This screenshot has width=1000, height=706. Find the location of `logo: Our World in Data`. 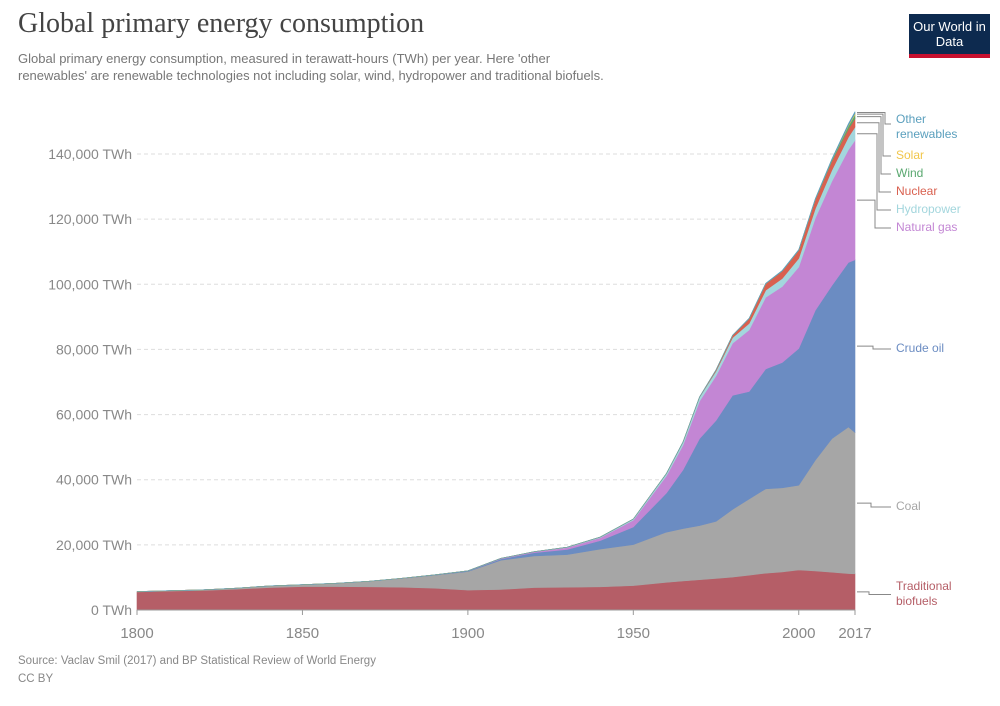

logo: Our World in Data is located at coordinates (949, 36).